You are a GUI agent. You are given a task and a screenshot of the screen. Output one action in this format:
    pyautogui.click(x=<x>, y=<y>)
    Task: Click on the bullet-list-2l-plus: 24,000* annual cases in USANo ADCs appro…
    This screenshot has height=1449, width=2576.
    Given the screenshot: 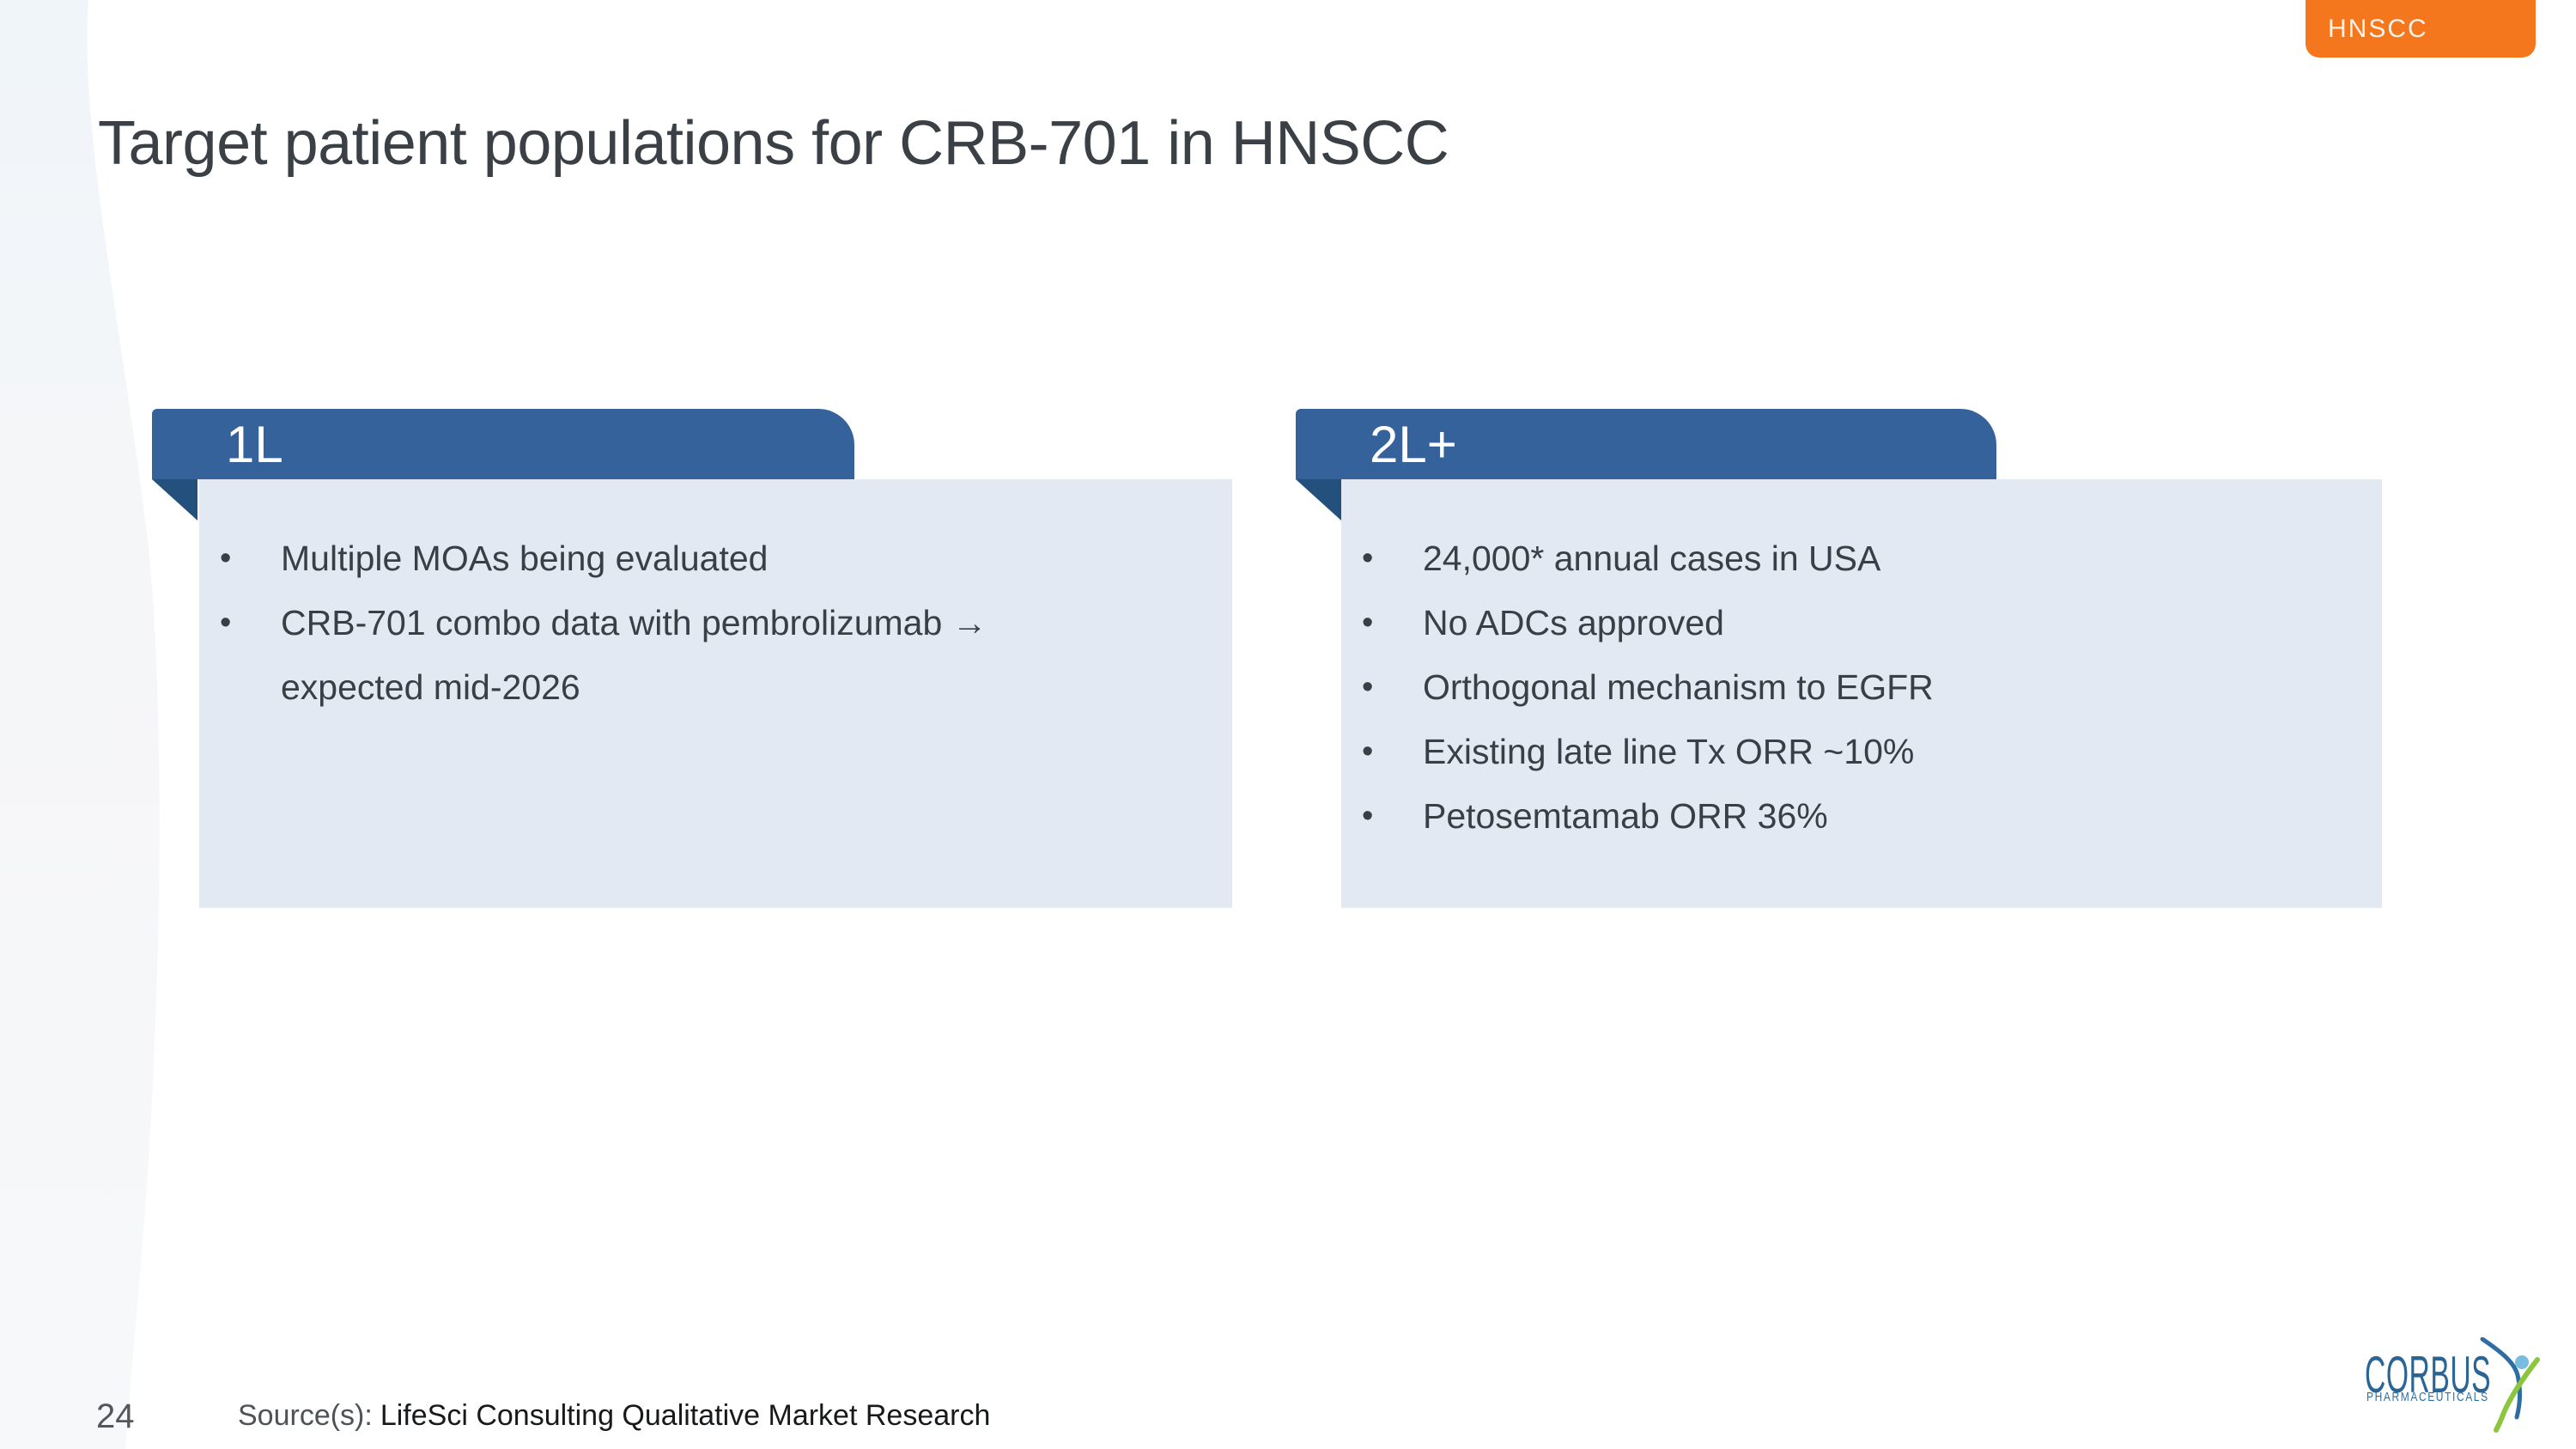 What is the action you would take?
    pyautogui.click(x=1862, y=664)
    